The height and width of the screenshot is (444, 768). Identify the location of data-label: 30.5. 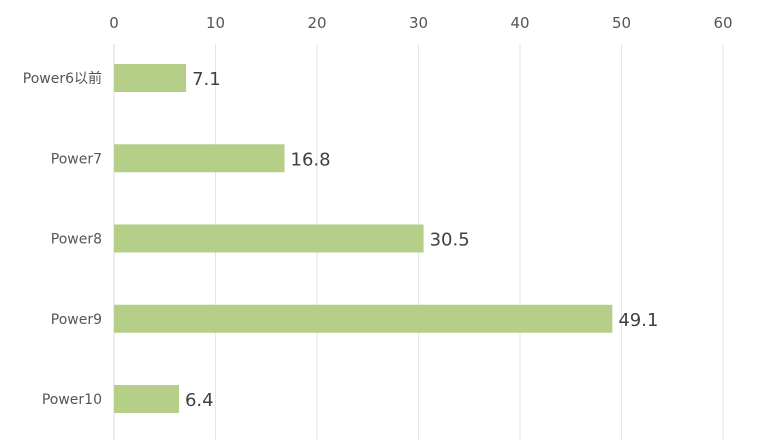
(450, 240).